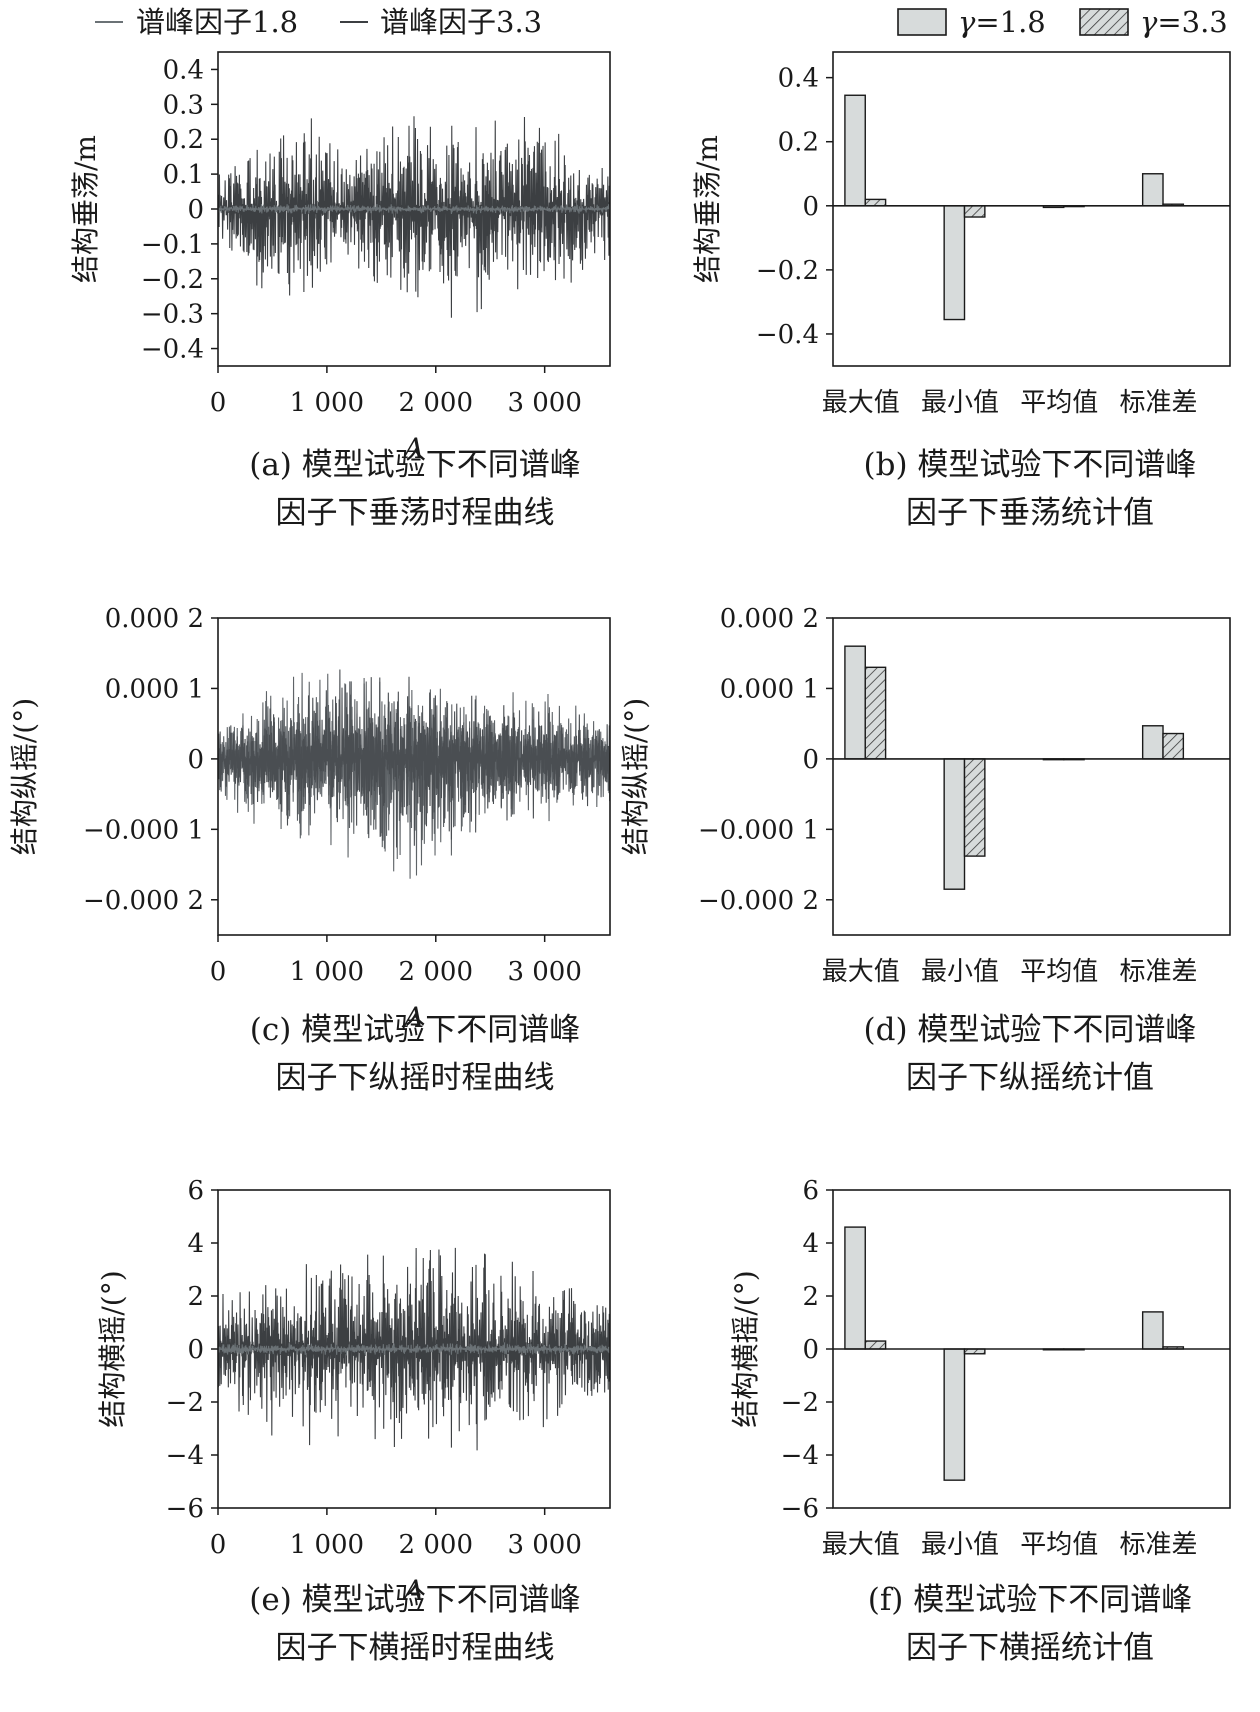 This screenshot has width=1260, height=1712. What do you see at coordinates (218, 403) in the screenshot?
I see `x-tick-label-a-0: 0` at bounding box center [218, 403].